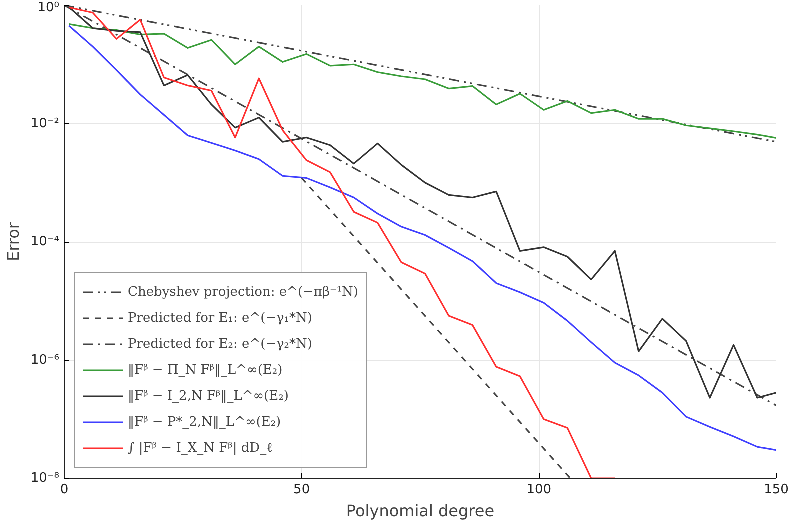  What do you see at coordinates (776, 490) in the screenshot?
I see `x-tick-label: 150` at bounding box center [776, 490].